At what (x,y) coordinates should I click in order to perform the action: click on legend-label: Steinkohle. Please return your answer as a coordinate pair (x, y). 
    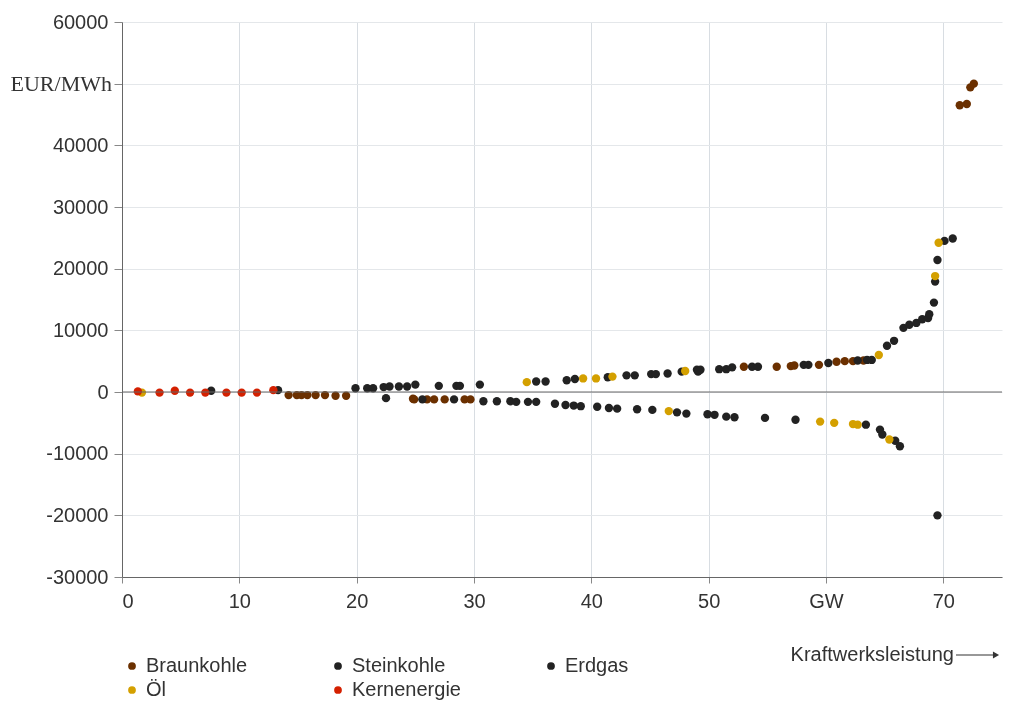
    Looking at the image, I should click on (399, 665).